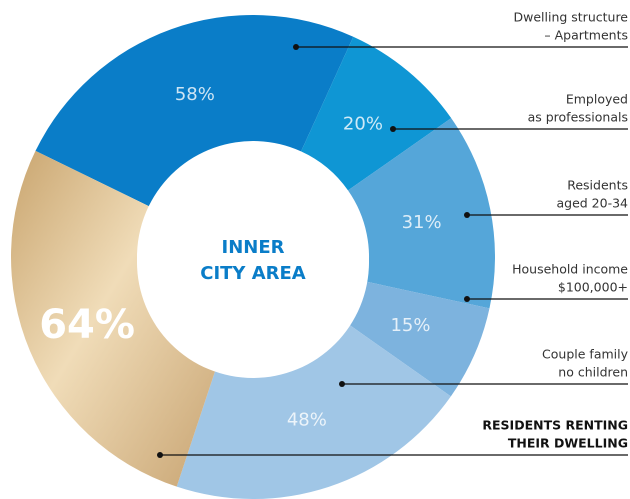  Describe the element at coordinates (597, 185) in the screenshot. I see `legend-label: Residents` at that location.